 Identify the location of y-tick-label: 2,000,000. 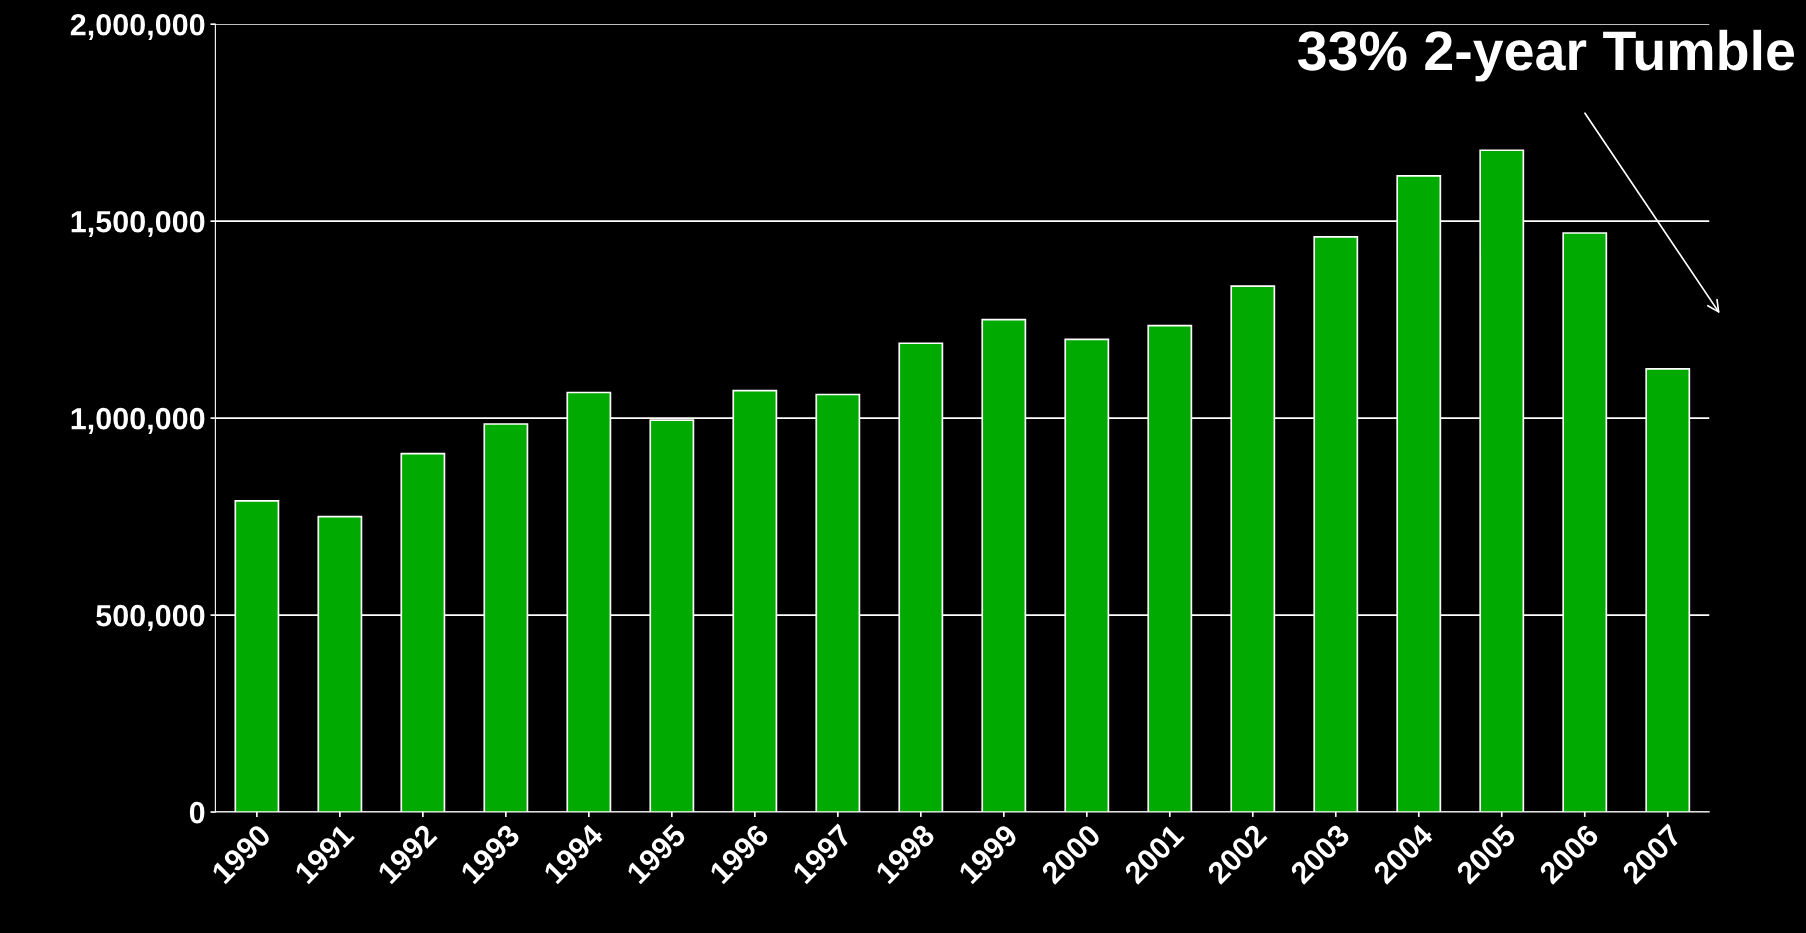
(137, 26).